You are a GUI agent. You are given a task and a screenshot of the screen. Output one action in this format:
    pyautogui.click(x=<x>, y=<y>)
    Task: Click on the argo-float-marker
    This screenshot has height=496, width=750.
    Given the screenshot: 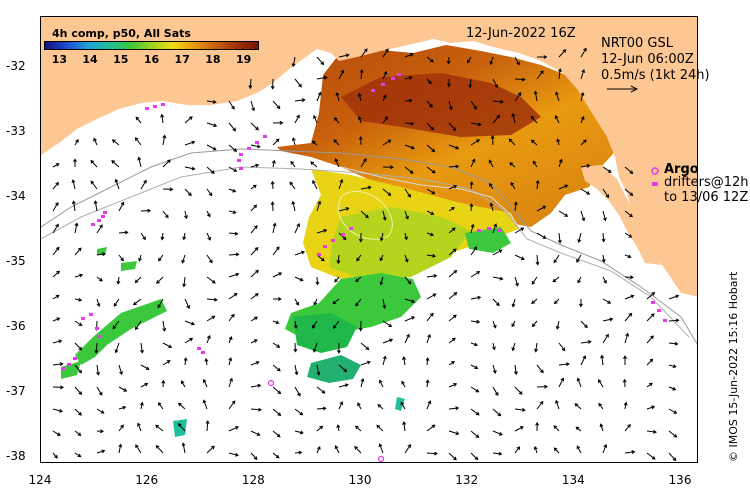 What is the action you would take?
    pyautogui.click(x=271, y=383)
    